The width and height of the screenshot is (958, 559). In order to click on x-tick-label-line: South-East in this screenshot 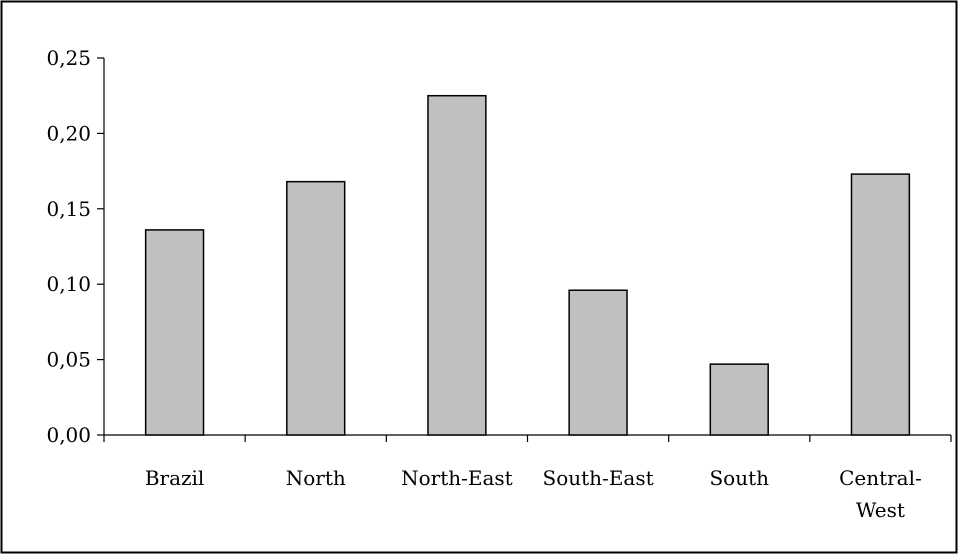, I will do `click(598, 478)`.